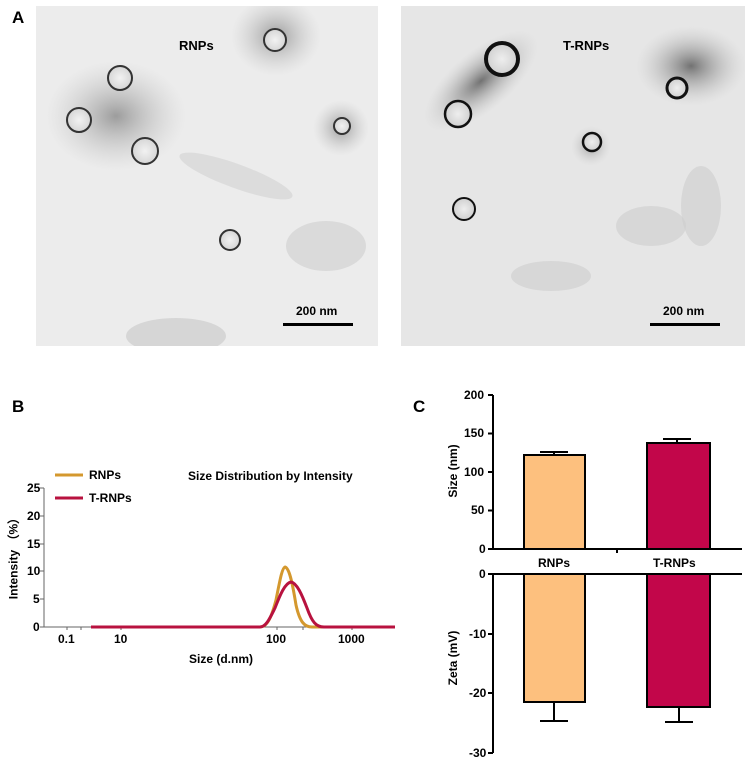 The width and height of the screenshot is (749, 764). What do you see at coordinates (270, 476) in the screenshot?
I see `chart-title: Size Distribution by Intensity` at bounding box center [270, 476].